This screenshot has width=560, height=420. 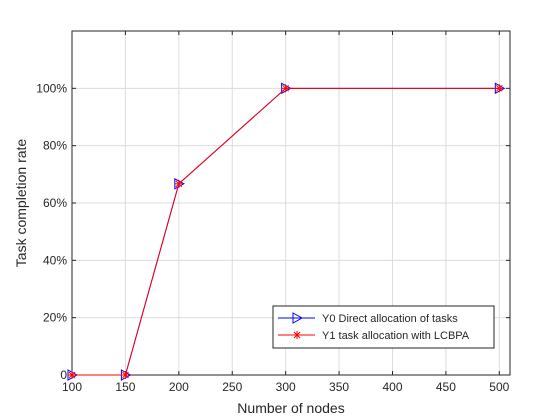 What do you see at coordinates (55, 146) in the screenshot?
I see `y-tick-label: 80%` at bounding box center [55, 146].